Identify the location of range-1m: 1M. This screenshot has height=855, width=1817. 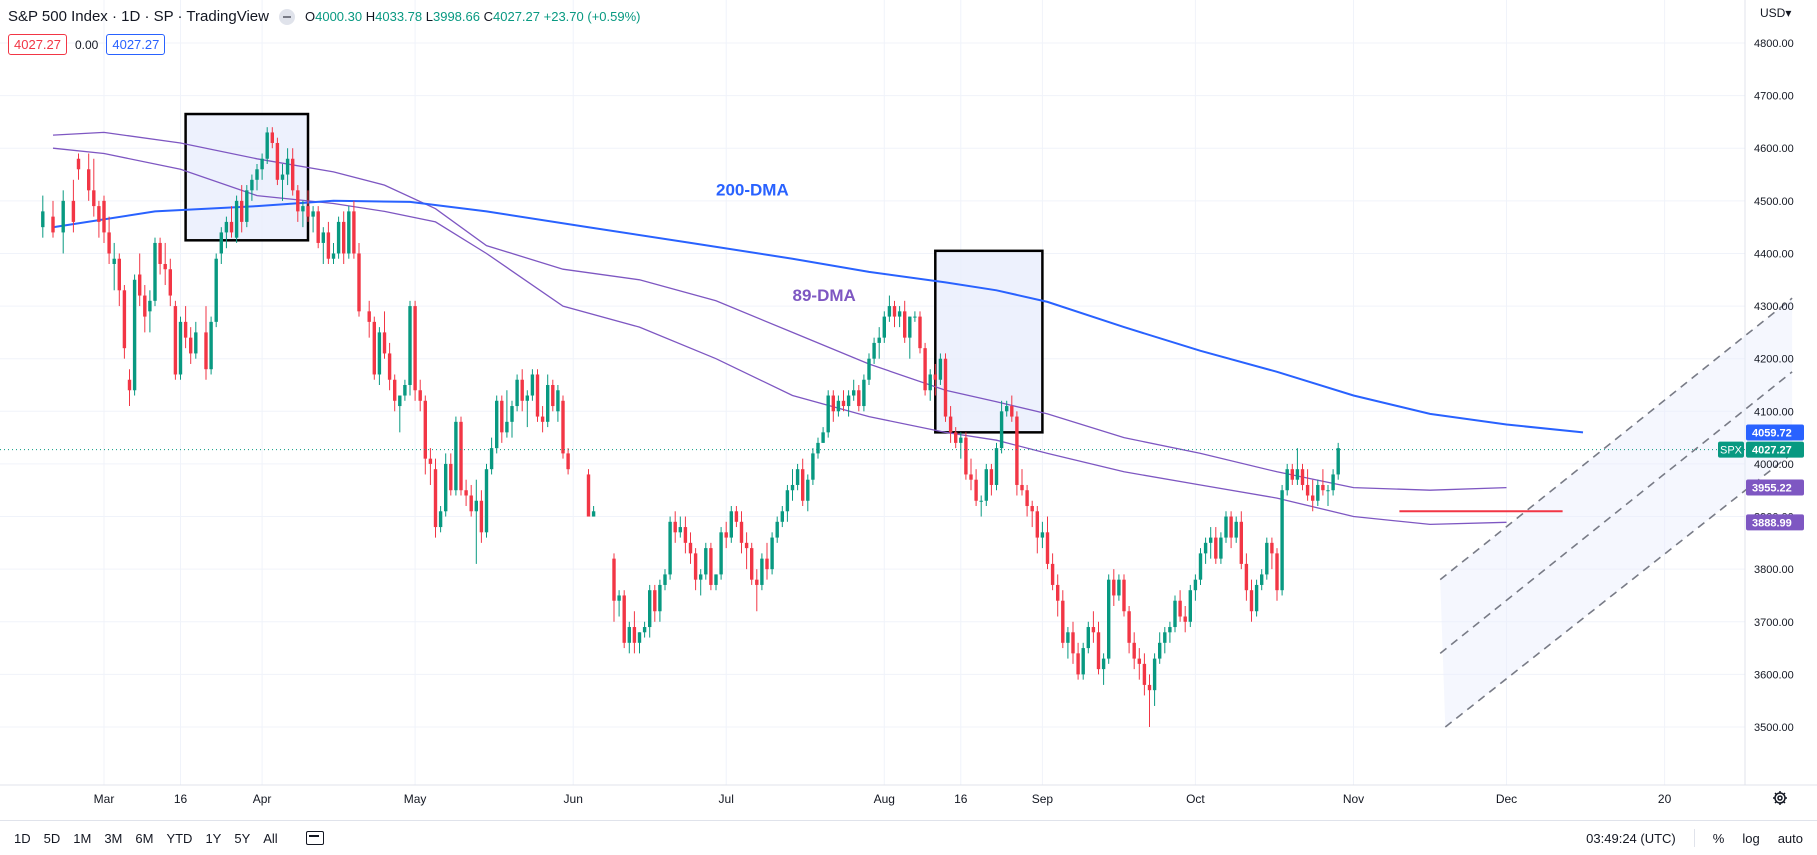
(82, 838).